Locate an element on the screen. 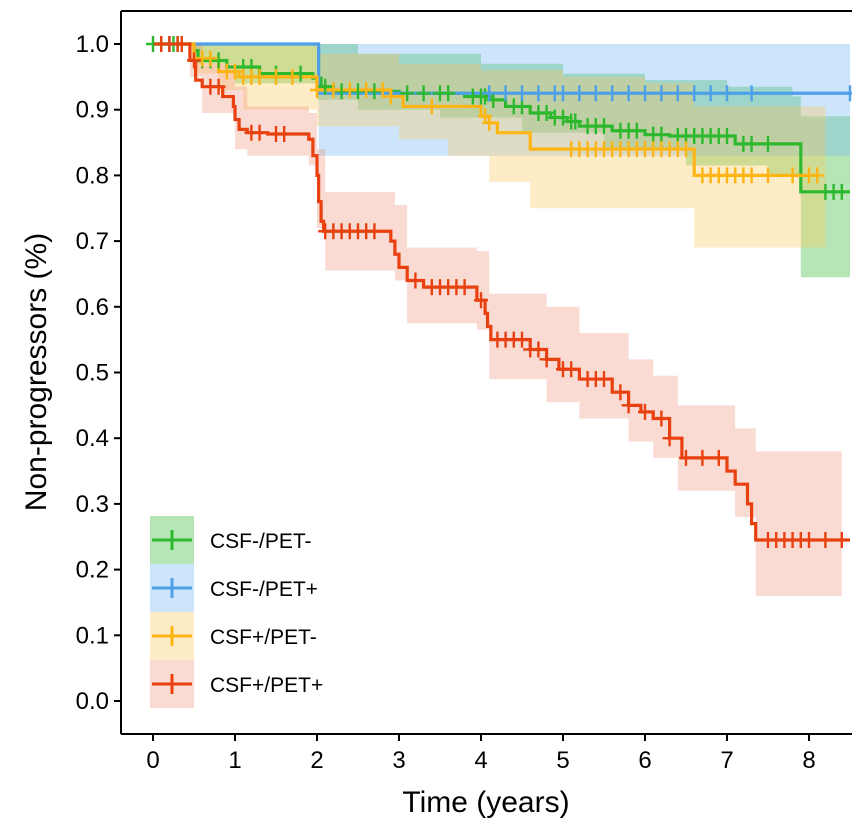 This screenshot has width=852, height=823. legend-symbol-csfneg-petneg is located at coordinates (172, 540).